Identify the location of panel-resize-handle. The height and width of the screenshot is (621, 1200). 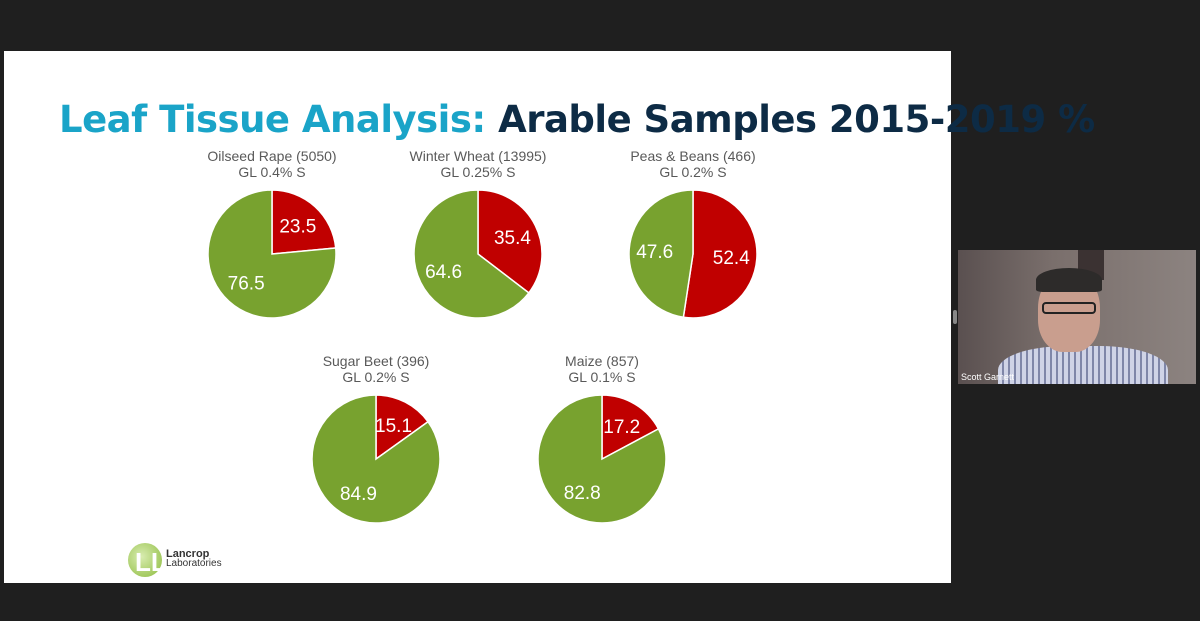
(955, 317).